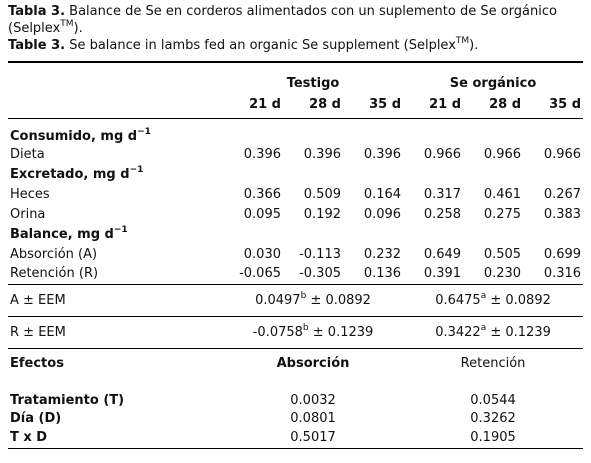 This screenshot has height=463, width=591. Describe the element at coordinates (493, 418) in the screenshot. I see `effect-value: 0.3262` at that location.